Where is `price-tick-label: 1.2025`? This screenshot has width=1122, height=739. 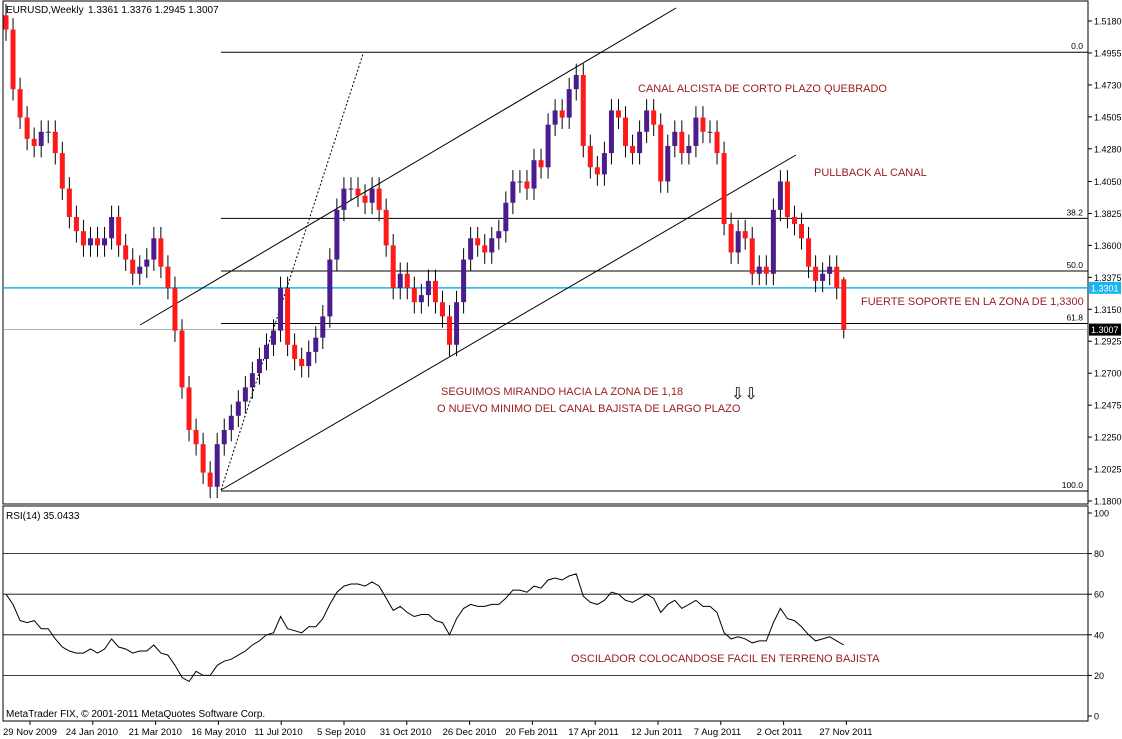 price-tick-label: 1.2025 is located at coordinates (1108, 470).